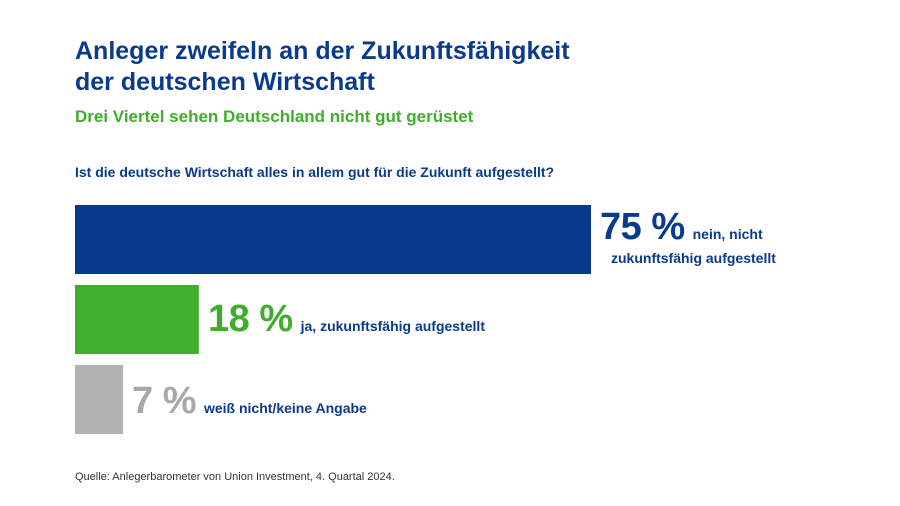 Image resolution: width=900 pixels, height=506 pixels. I want to click on bar-ja, so click(137, 319).